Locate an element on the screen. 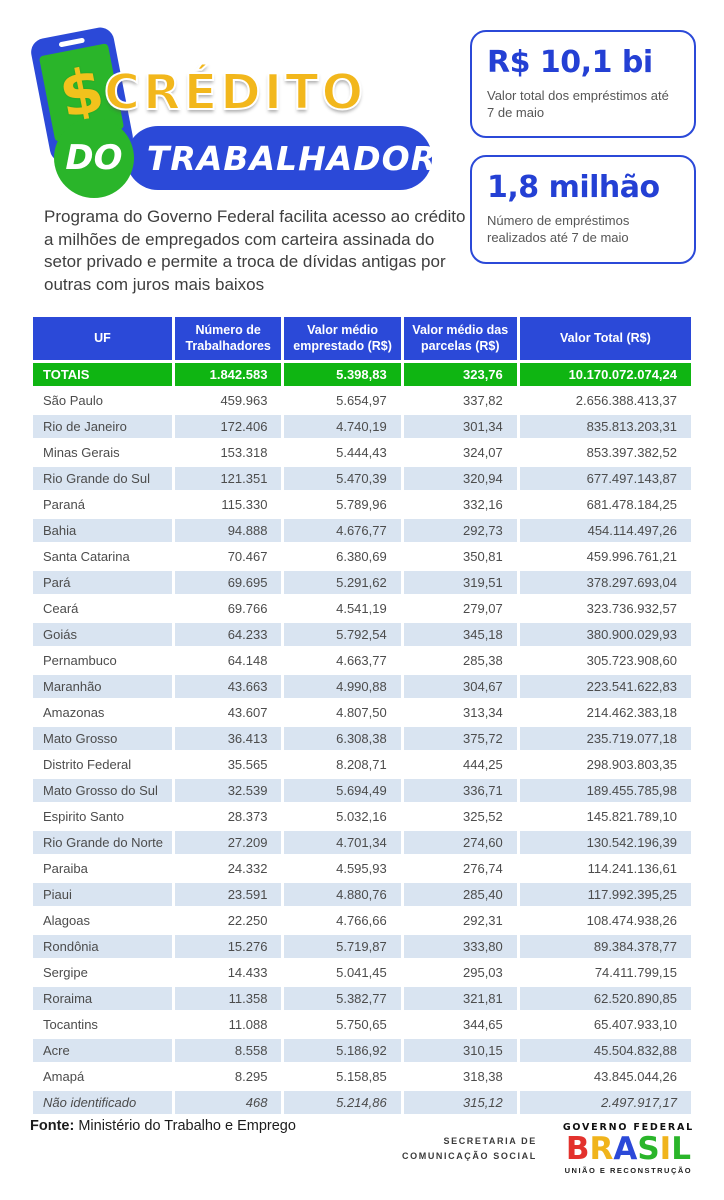  value-cell: 189.455.785,98 is located at coordinates (605, 791).